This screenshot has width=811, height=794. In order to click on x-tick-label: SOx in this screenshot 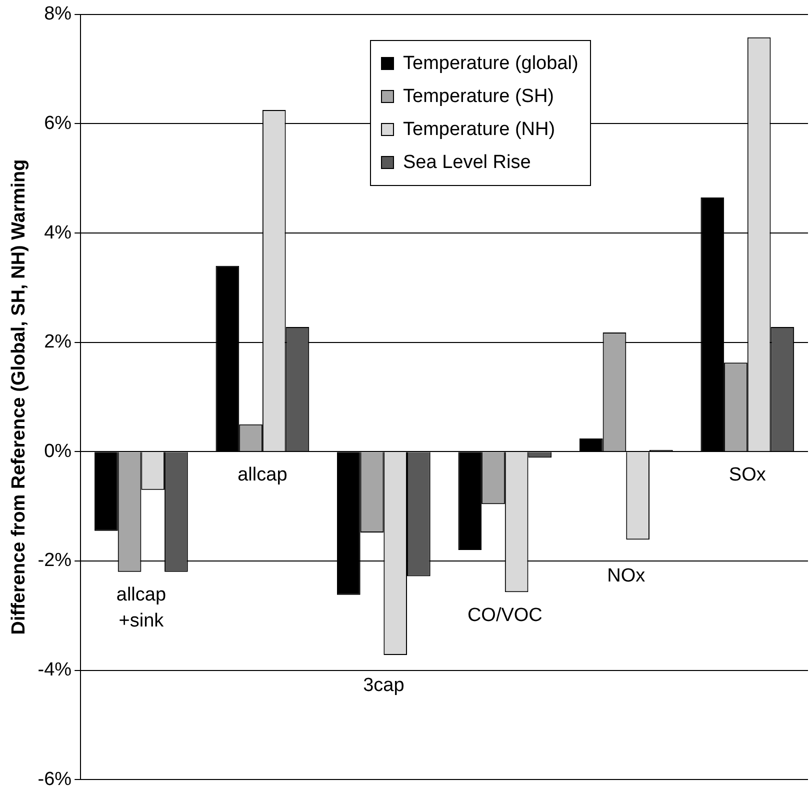, I will do `click(747, 475)`.